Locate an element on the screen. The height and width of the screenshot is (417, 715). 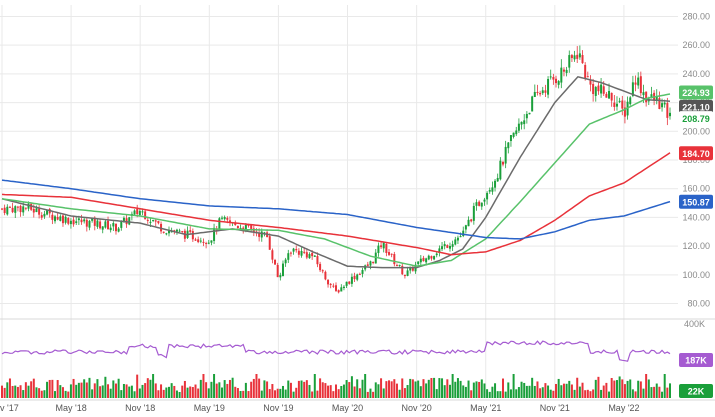
avg-volume-tag-bg is located at coordinates (696, 360).